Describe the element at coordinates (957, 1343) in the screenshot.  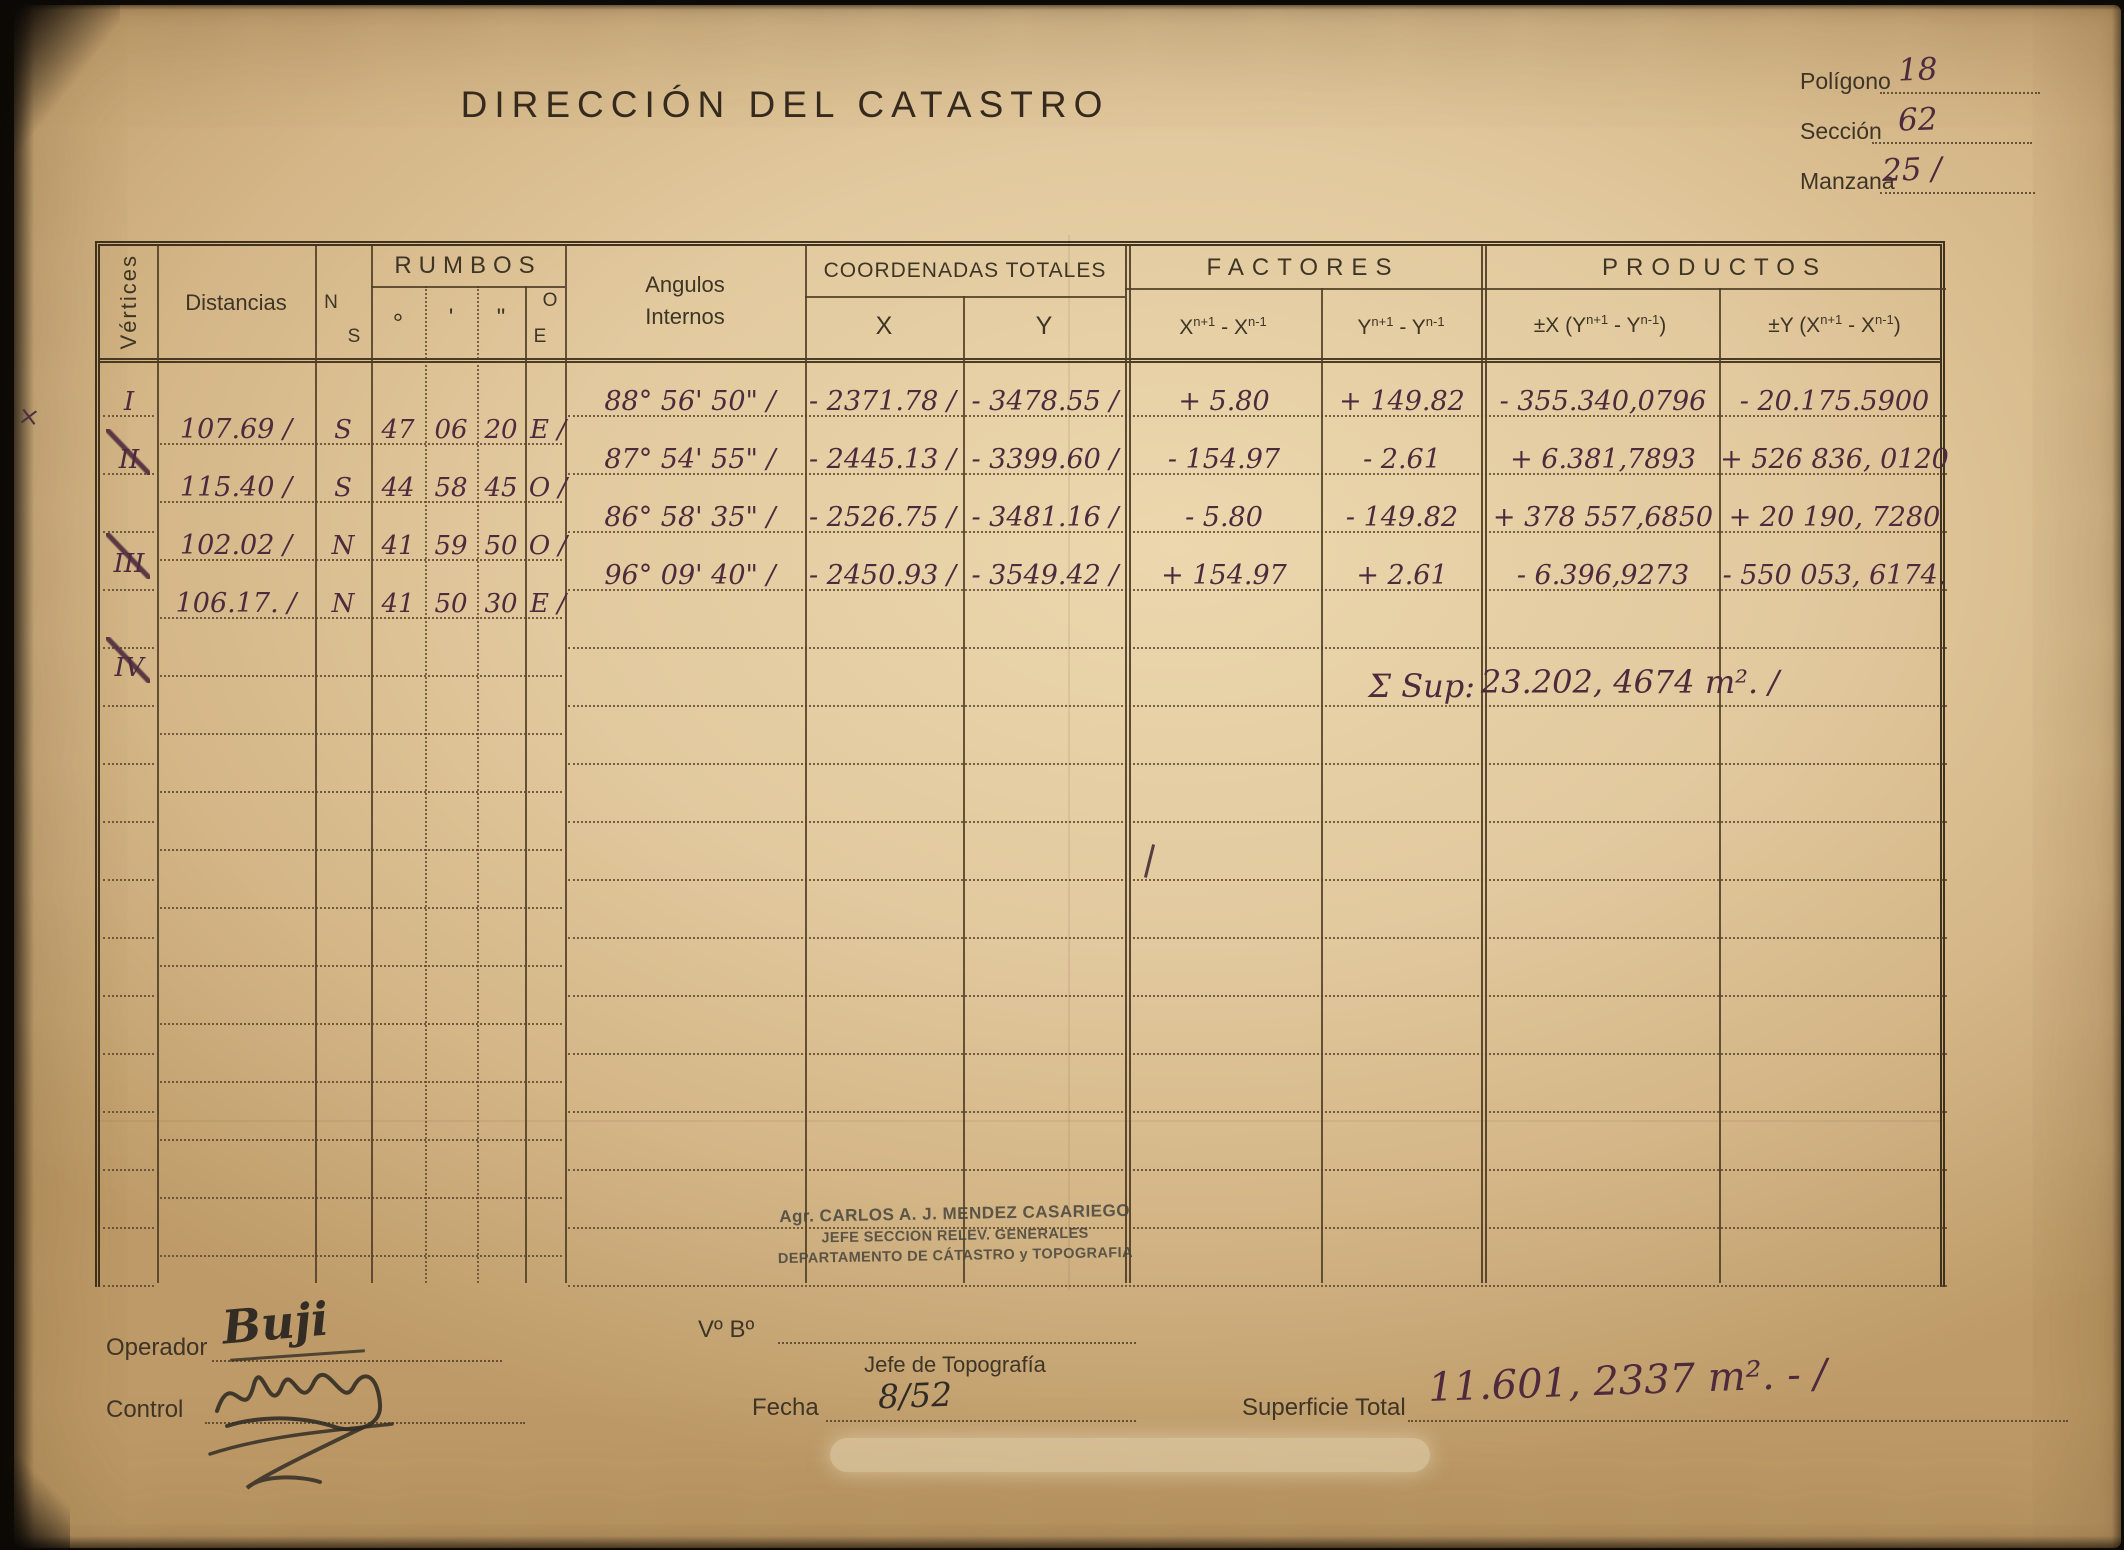
I see `vobo-line` at that location.